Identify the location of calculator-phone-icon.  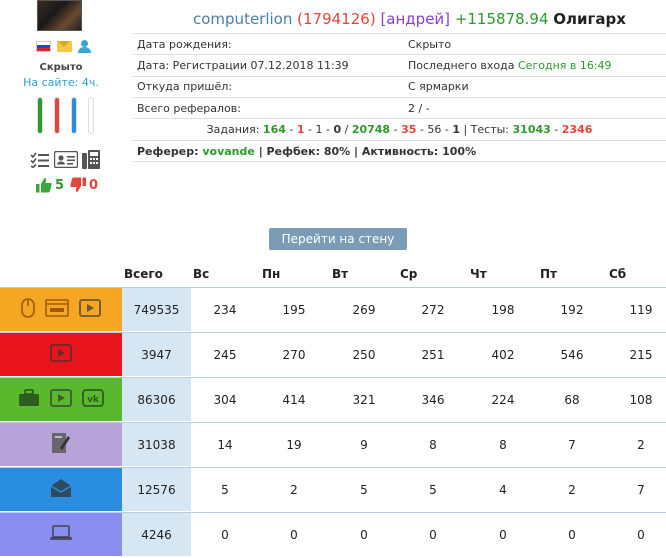
(91, 159).